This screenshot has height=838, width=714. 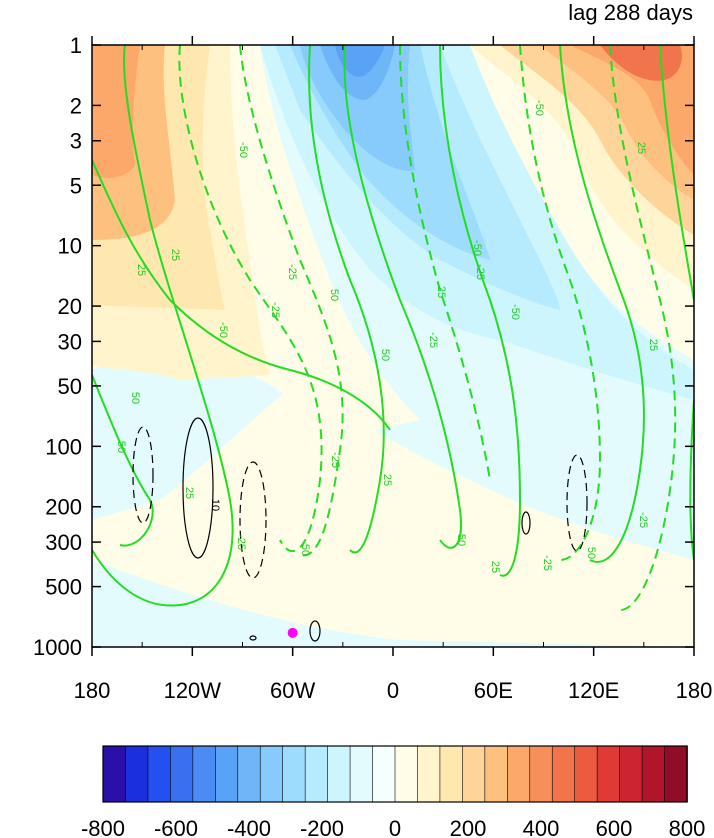 What do you see at coordinates (292, 690) in the screenshot?
I see `x-tick-label: 60W` at bounding box center [292, 690].